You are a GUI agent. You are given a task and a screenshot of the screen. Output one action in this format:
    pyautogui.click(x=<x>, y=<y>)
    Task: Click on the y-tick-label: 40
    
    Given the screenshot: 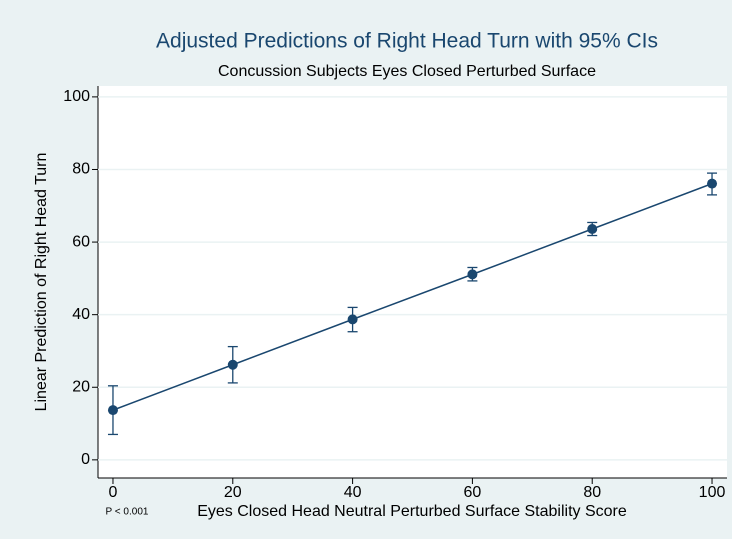 What is the action you would take?
    pyautogui.click(x=81, y=314)
    